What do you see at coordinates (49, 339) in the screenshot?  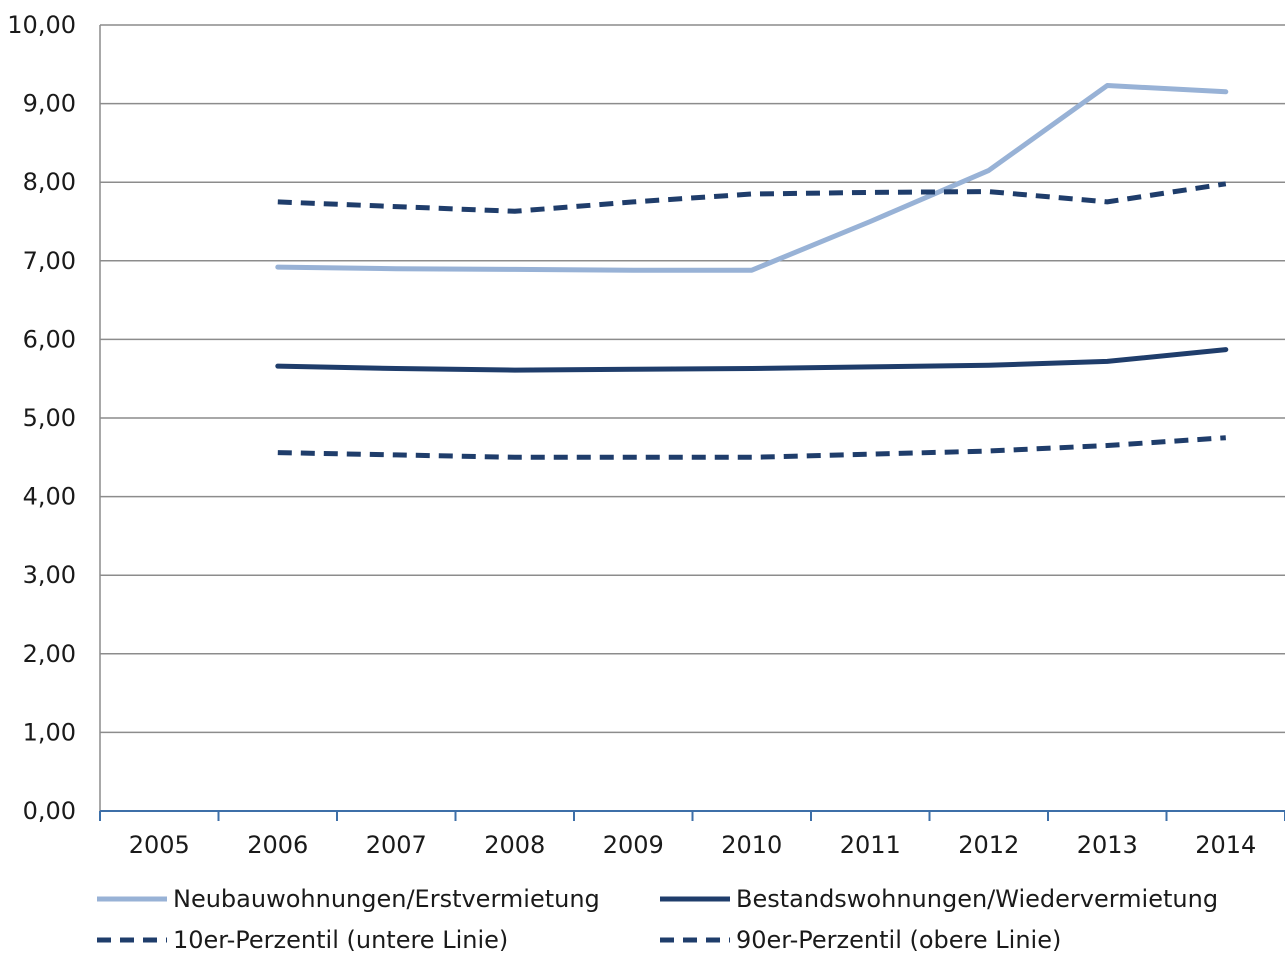 I see `y-tick-label: 6,00` at bounding box center [49, 339].